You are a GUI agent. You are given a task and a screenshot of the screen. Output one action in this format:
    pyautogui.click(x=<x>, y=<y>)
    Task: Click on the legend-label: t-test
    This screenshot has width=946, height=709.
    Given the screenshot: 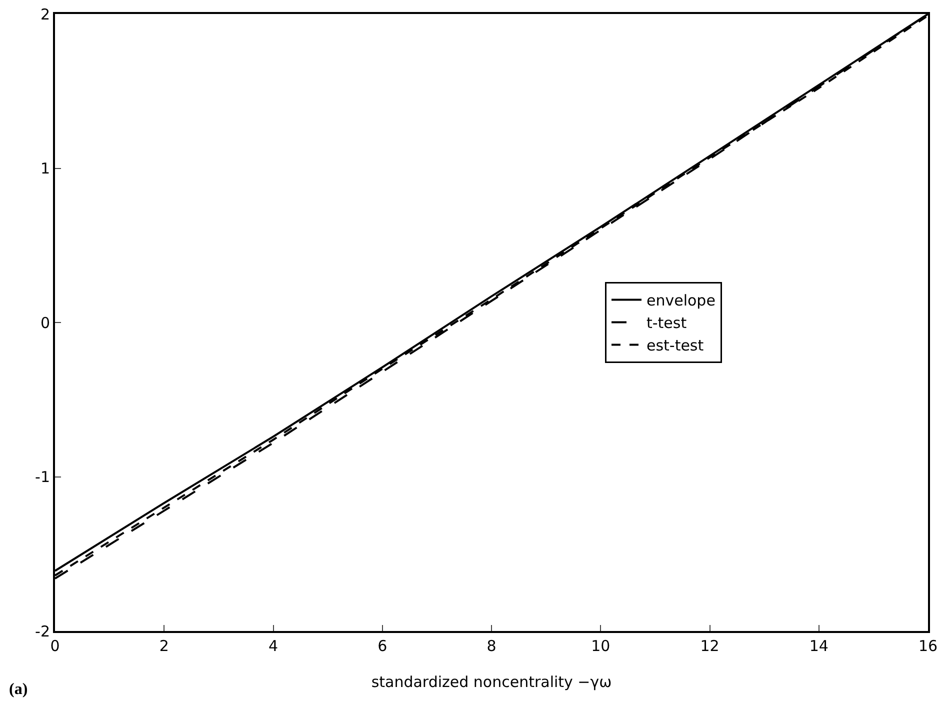 What is the action you would take?
    pyautogui.click(x=666, y=323)
    